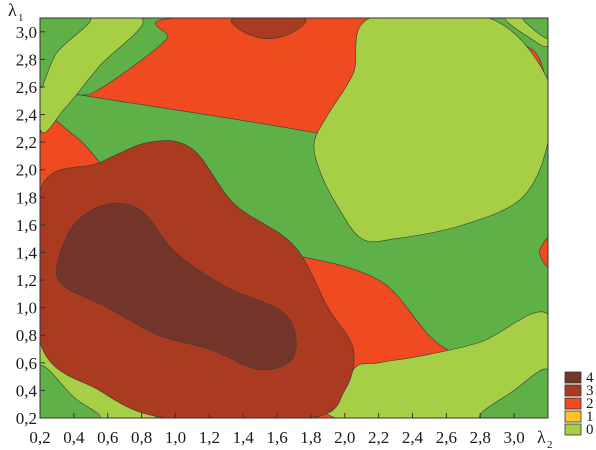 This screenshot has width=596, height=450. Describe the element at coordinates (413, 437) in the screenshot. I see `x-tick-label: 2,4` at that location.